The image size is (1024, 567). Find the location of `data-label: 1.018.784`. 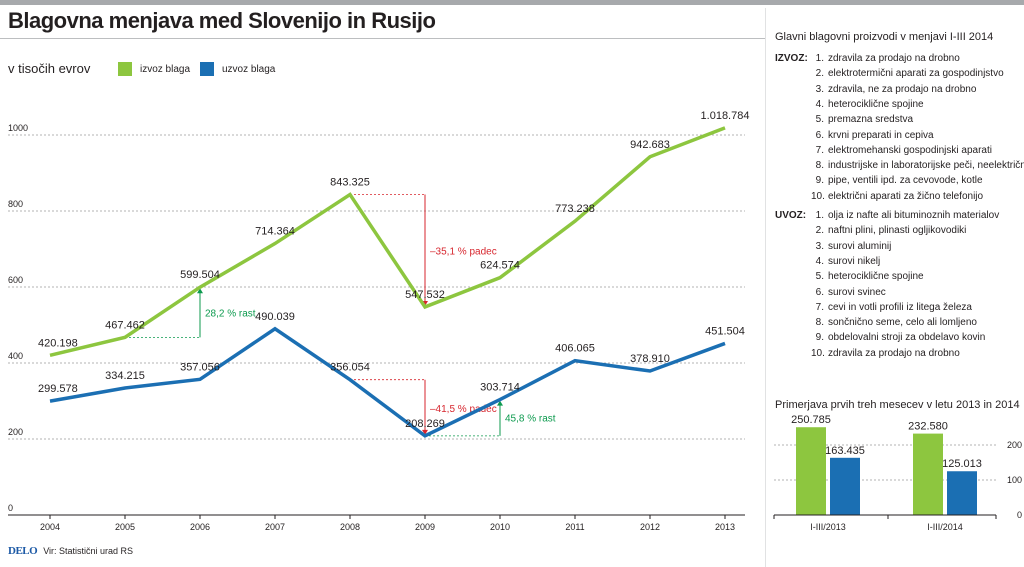

data-label: 1.018.784 is located at coordinates (725, 116).